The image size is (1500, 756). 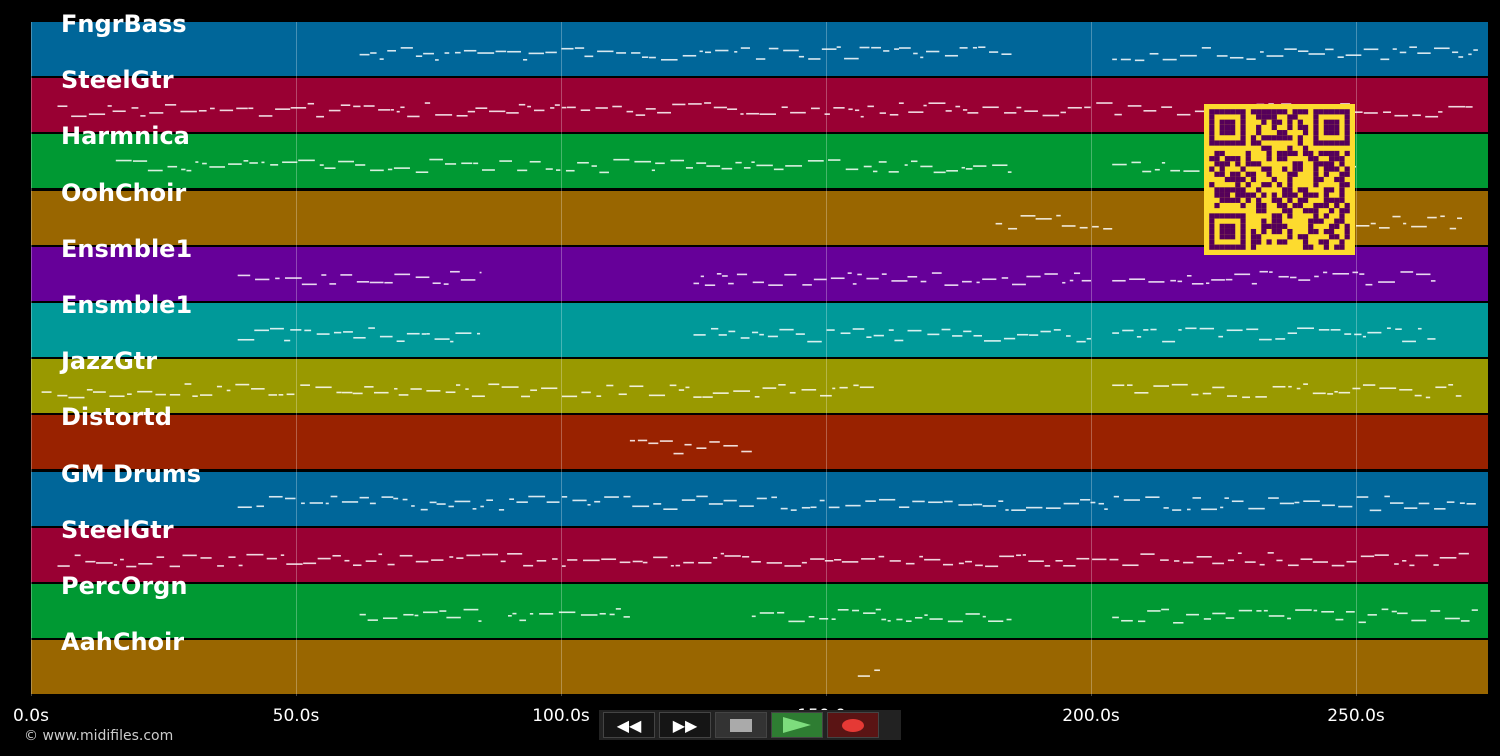 What do you see at coordinates (759, 43) in the screenshot?
I see `track-row: FngrBass` at bounding box center [759, 43].